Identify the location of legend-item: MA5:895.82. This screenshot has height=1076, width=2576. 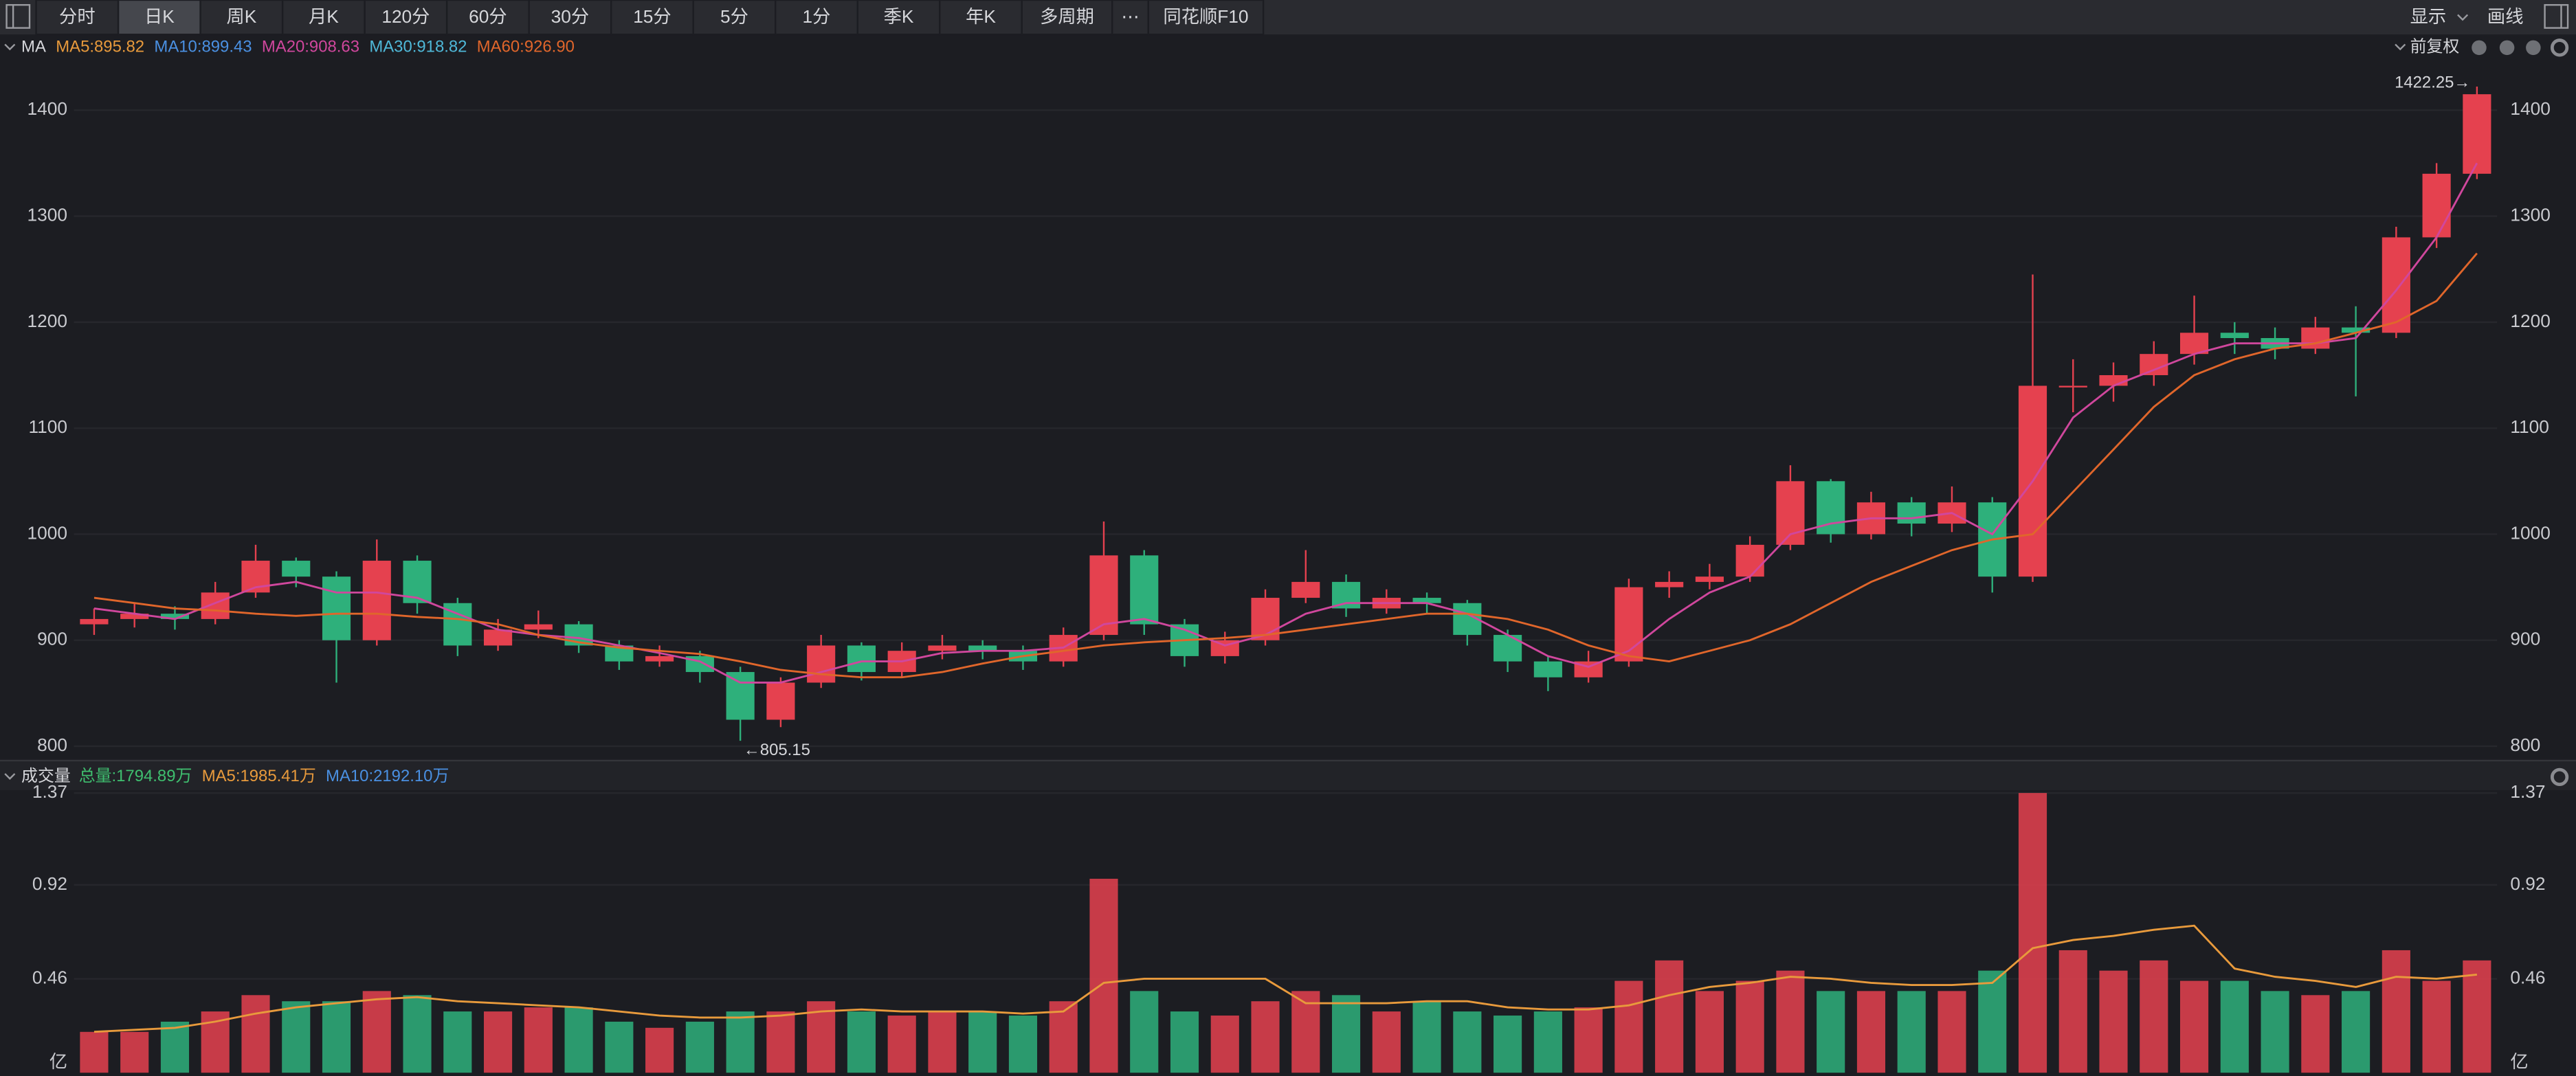
(100, 47).